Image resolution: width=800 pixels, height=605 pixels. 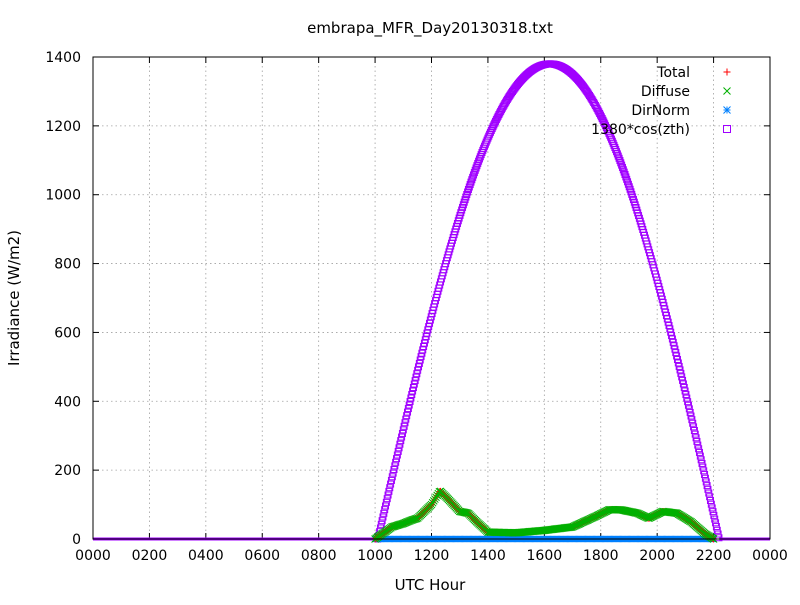 What do you see at coordinates (673, 73) in the screenshot?
I see `legend-label: Total` at bounding box center [673, 73].